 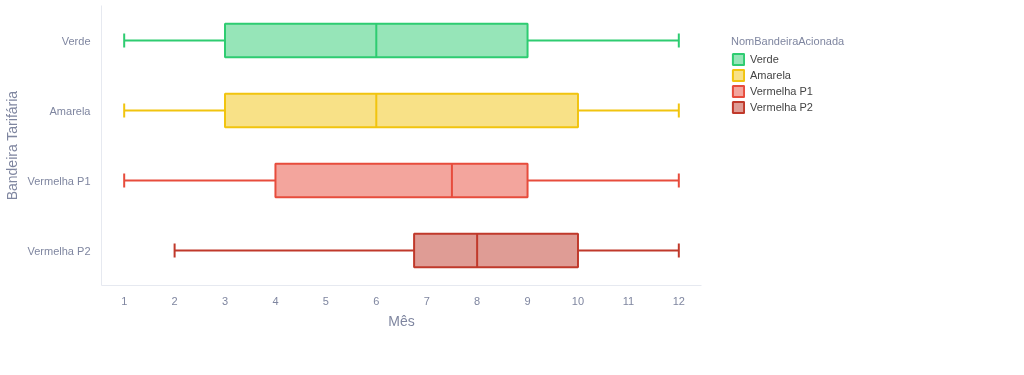 What do you see at coordinates (426, 300) in the screenshot?
I see `x-tick-label: 7` at bounding box center [426, 300].